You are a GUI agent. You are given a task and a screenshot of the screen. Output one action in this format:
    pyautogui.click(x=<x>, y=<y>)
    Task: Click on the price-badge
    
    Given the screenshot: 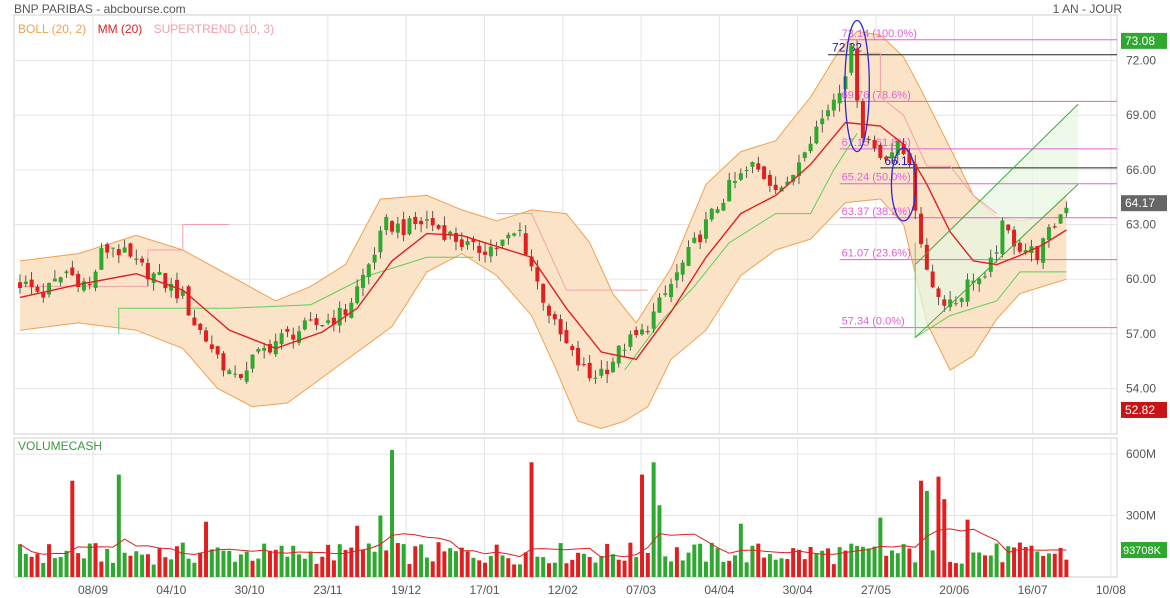 What is the action you would take?
    pyautogui.click(x=1144, y=409)
    